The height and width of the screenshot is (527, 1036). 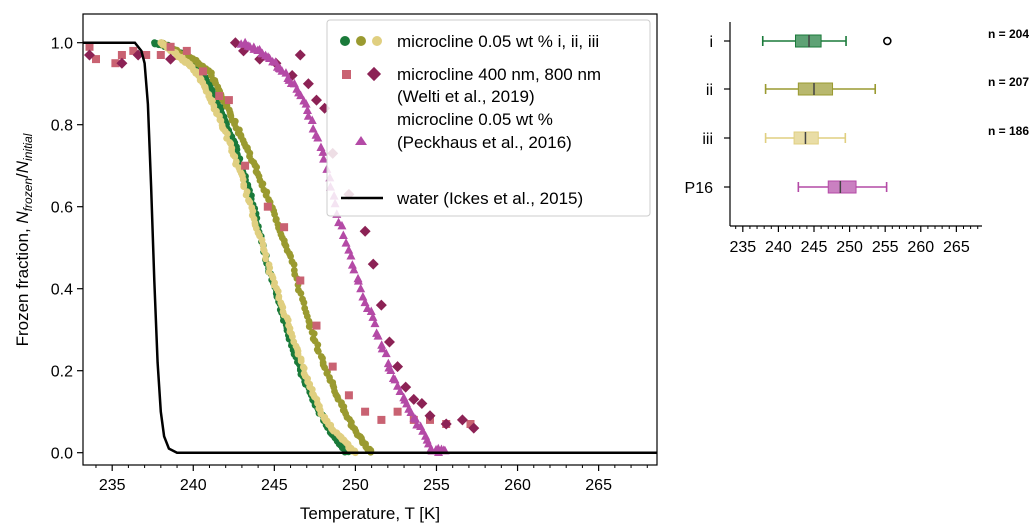 What do you see at coordinates (62, 208) in the screenshot?
I see `y-tick-label: 0.6` at bounding box center [62, 208].